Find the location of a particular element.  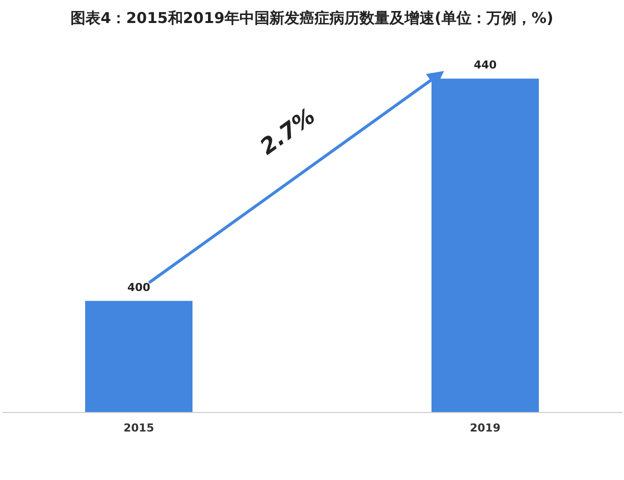

data-label: 400 is located at coordinates (139, 287).